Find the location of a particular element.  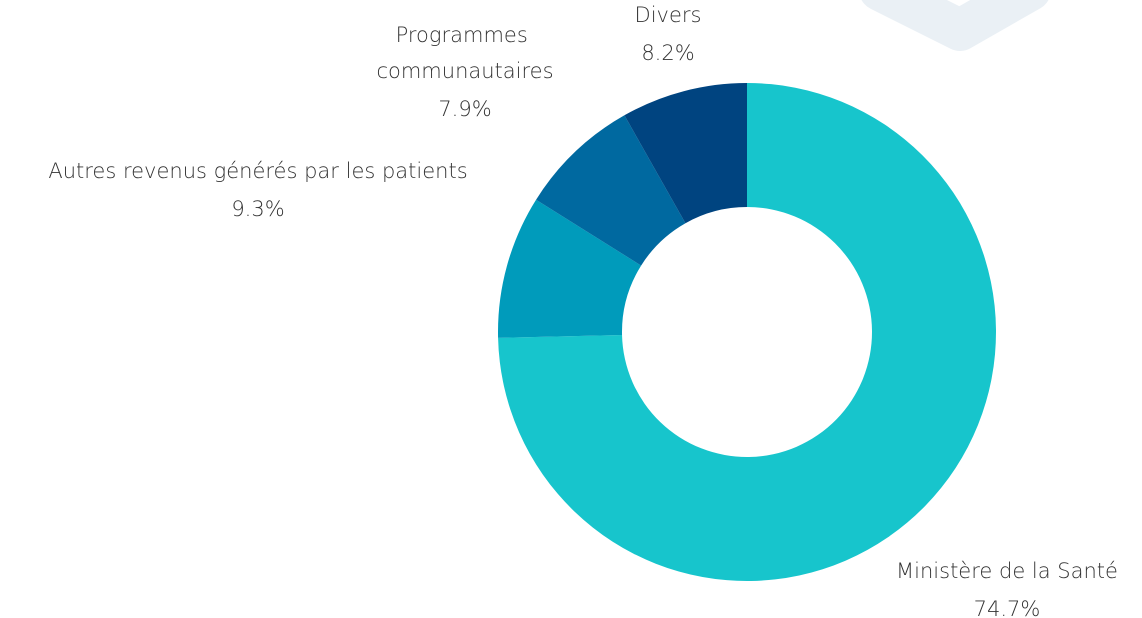

label-line: communautaires is located at coordinates (464, 71).